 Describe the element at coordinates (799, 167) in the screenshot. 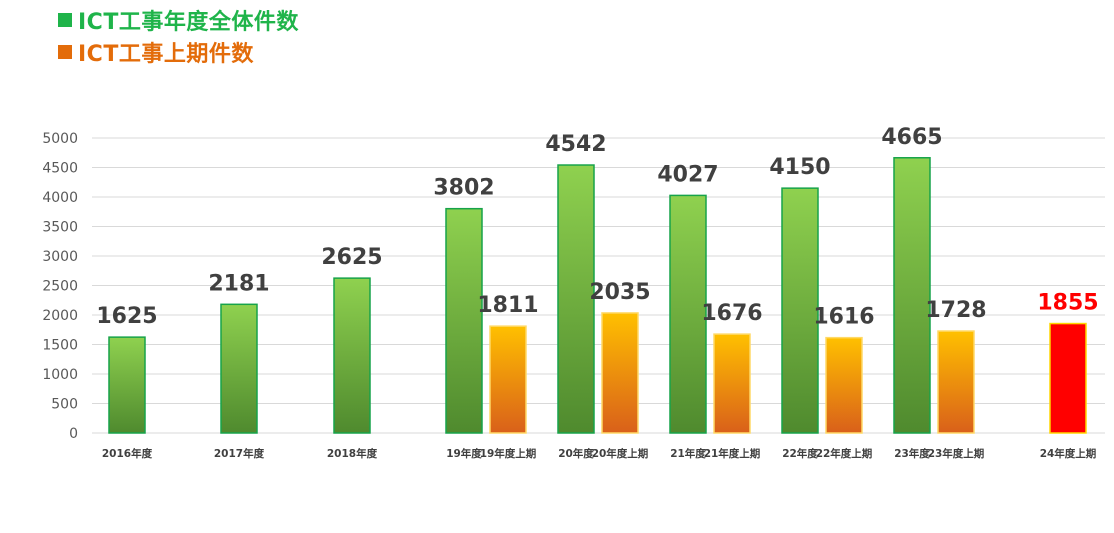

I see `data-label-22年度: 4150` at that location.